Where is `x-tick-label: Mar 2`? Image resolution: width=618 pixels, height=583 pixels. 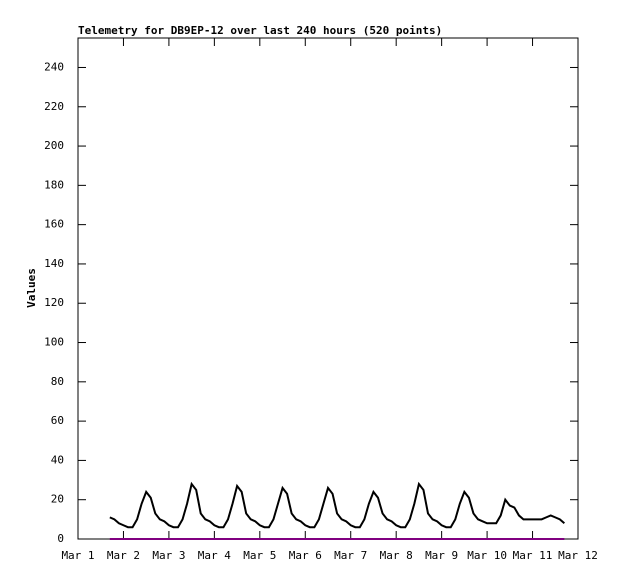
x-tick-label: Mar 2 is located at coordinates (123, 555).